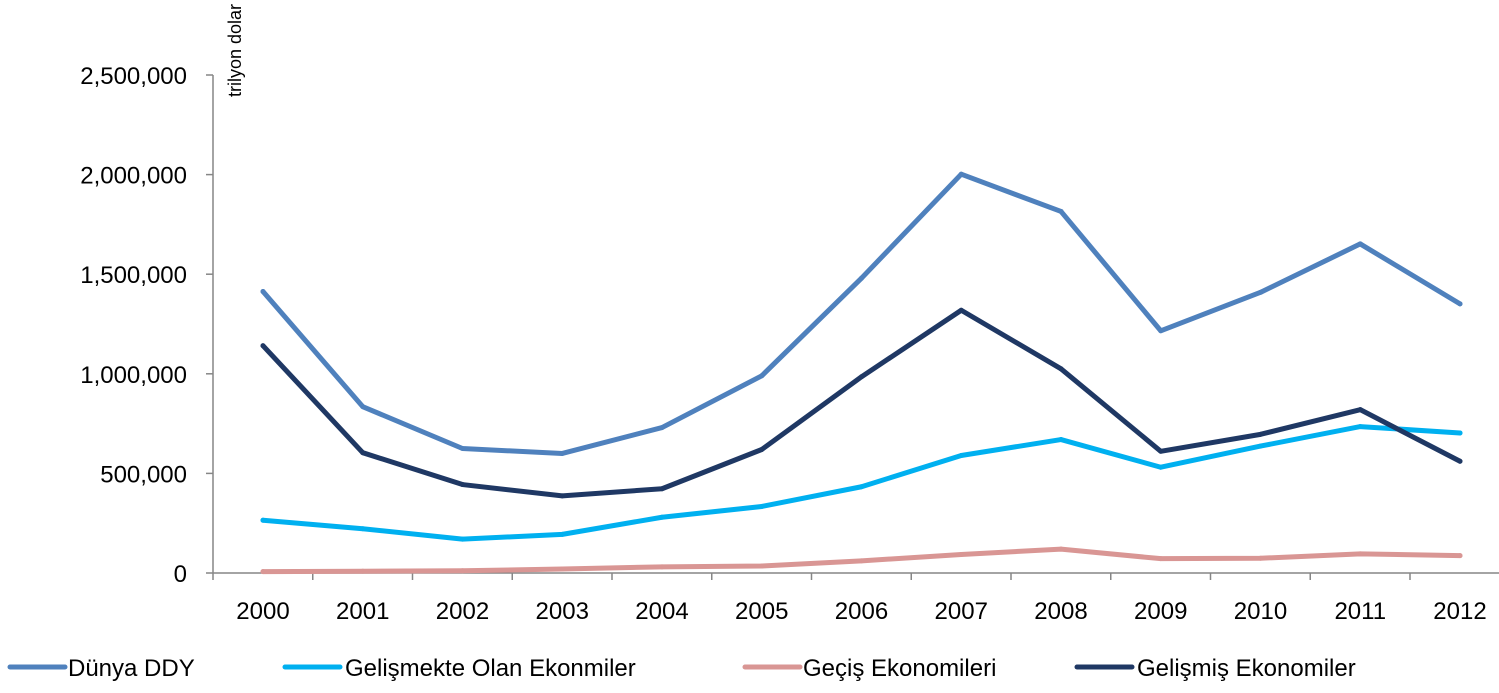 The height and width of the screenshot is (693, 1499). What do you see at coordinates (562, 611) in the screenshot?
I see `x-tick-label: 2003` at bounding box center [562, 611].